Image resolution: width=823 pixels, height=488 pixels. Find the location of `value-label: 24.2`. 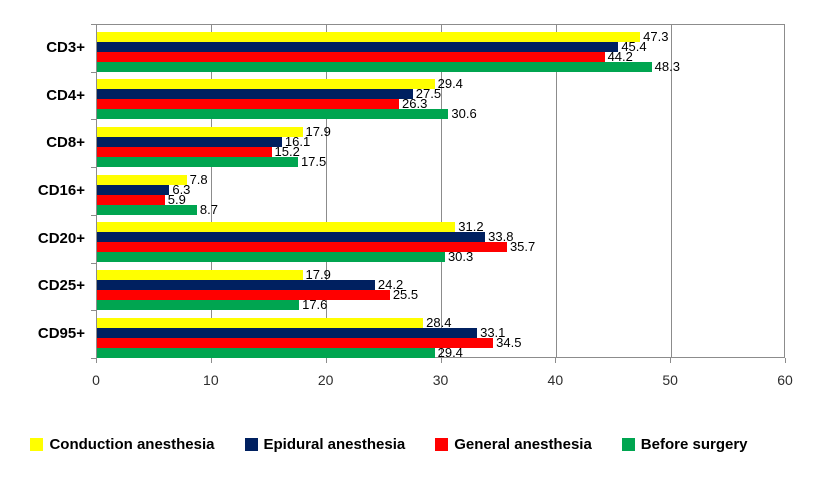

value-label: 24.2 is located at coordinates (390, 285).